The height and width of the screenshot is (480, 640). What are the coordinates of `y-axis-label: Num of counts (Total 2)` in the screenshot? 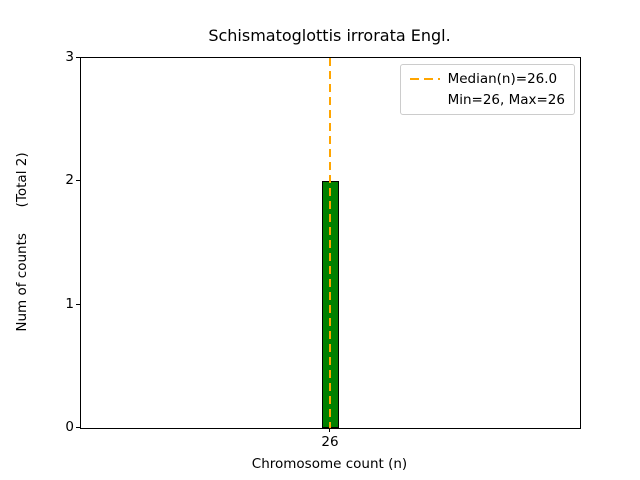 It's located at (22, 242).